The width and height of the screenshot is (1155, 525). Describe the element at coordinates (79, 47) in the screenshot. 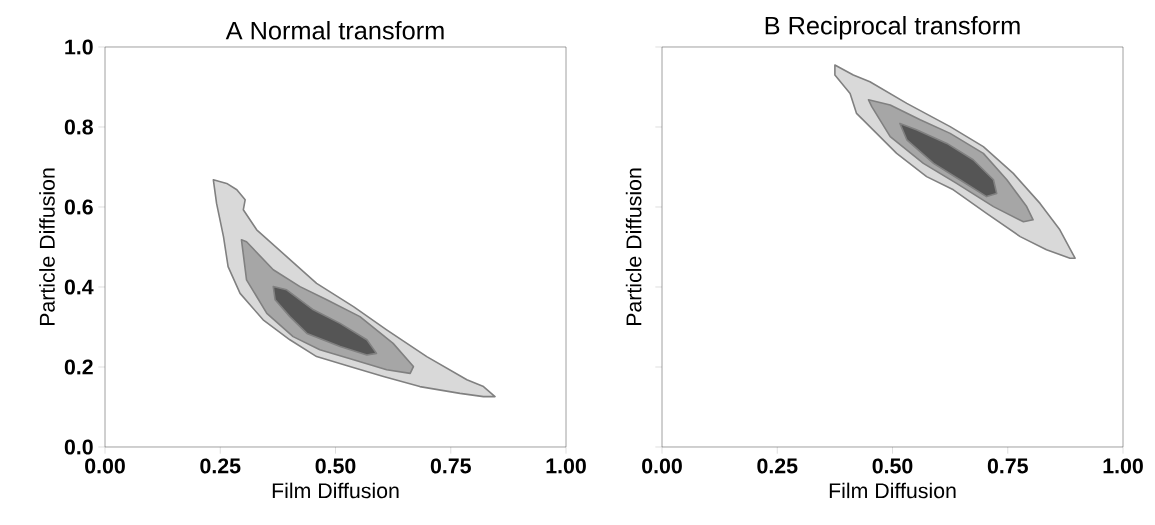

I see `y-tick-label: 1.0` at that location.